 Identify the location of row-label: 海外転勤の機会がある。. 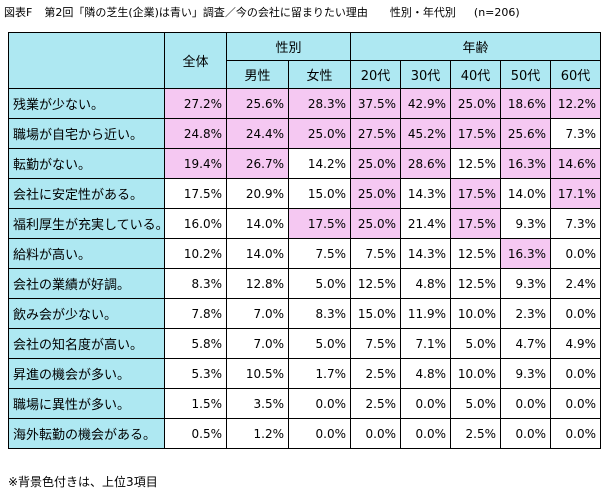
(86, 433).